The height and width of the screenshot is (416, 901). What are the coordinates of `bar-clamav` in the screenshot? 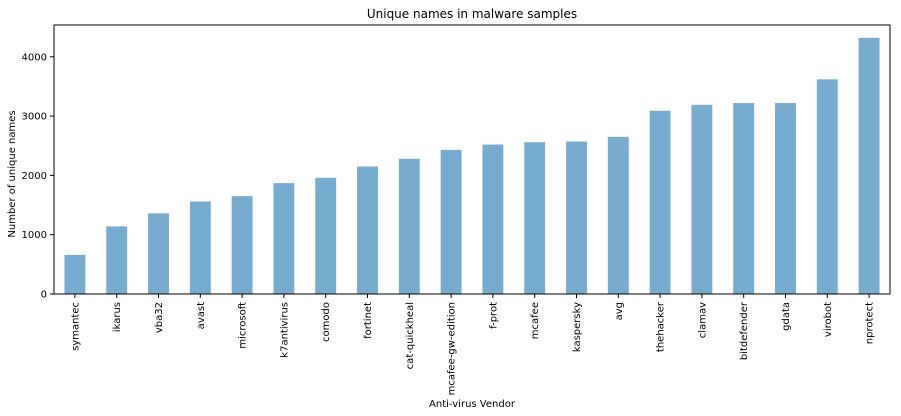 It's located at (702, 199).